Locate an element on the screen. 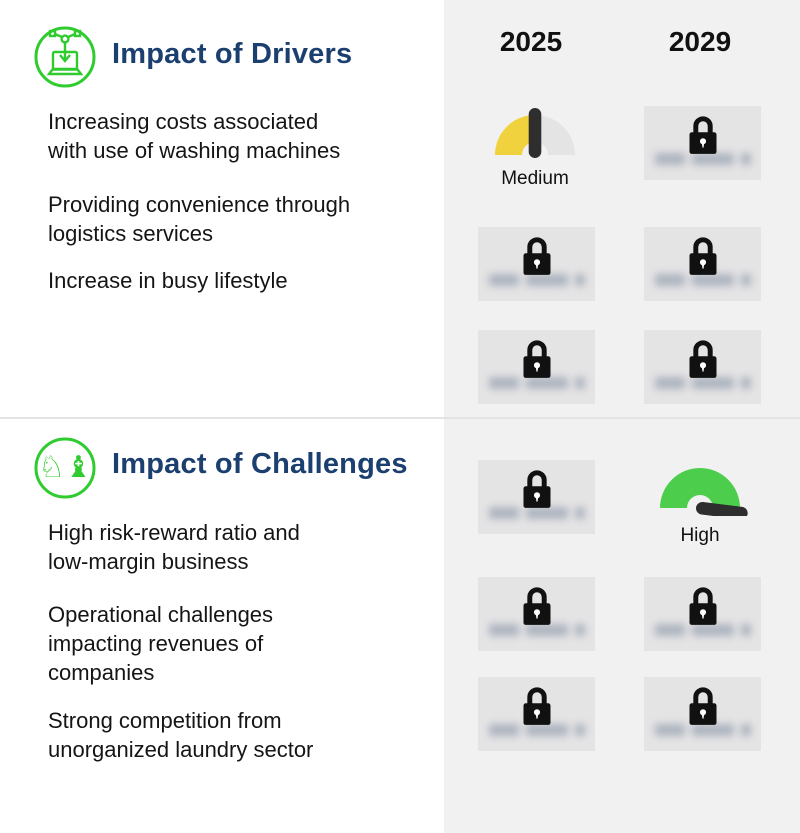 The height and width of the screenshot is (833, 800). challenges-circle is located at coordinates (65, 468).